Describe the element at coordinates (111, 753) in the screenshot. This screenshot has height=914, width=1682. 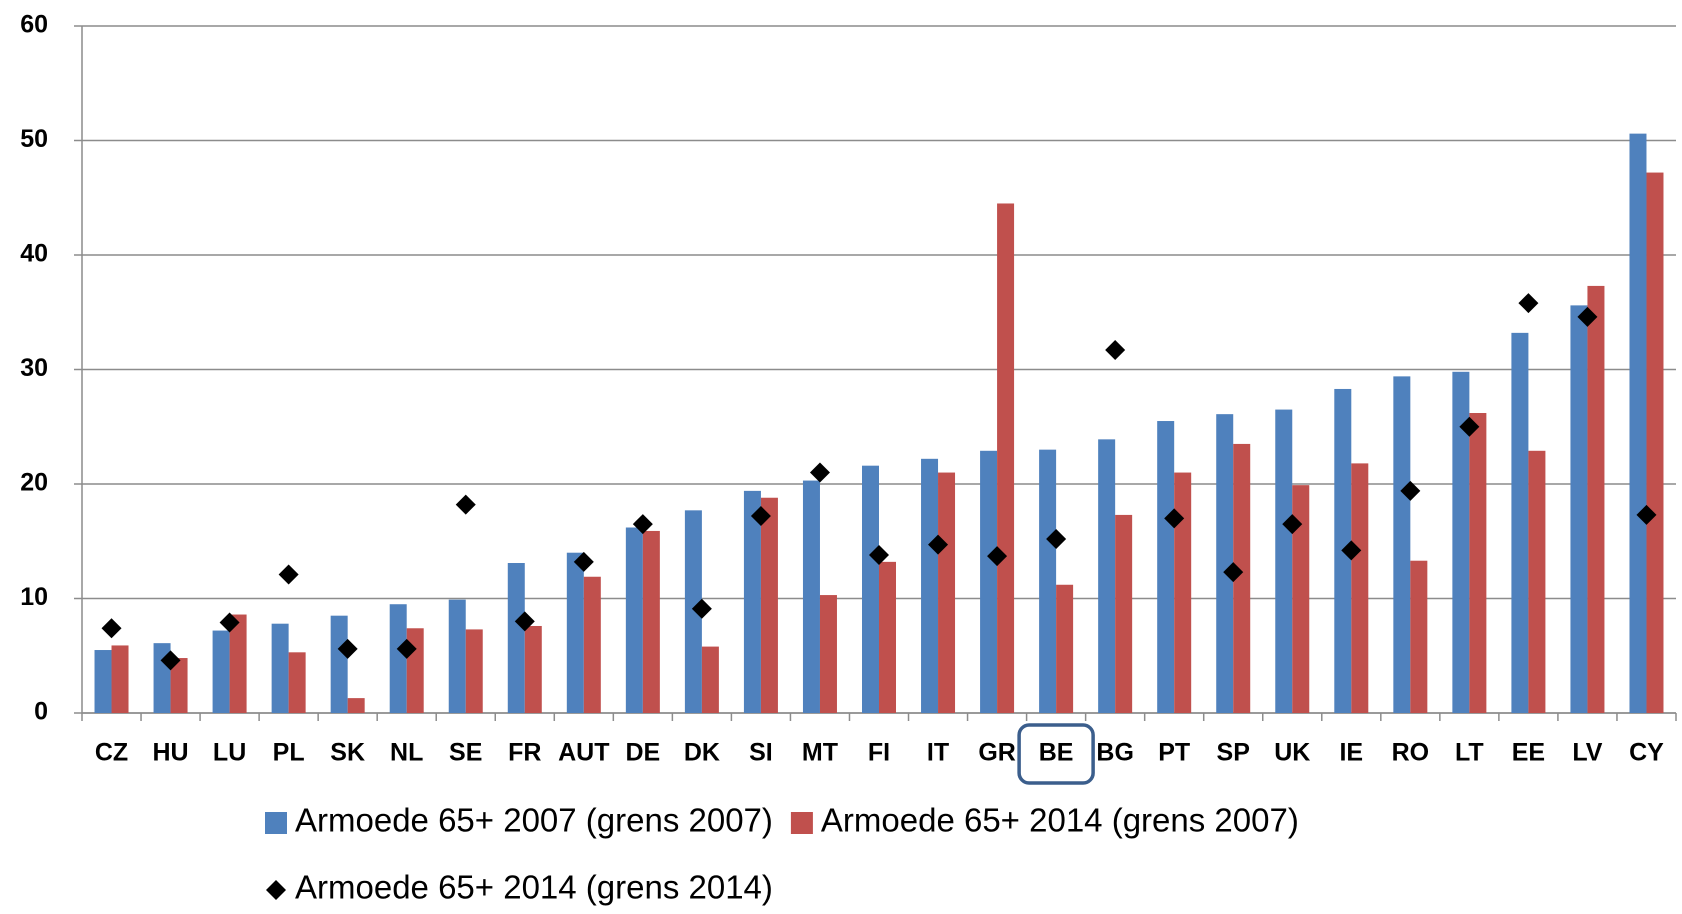
I see `x-tick-label: CZ` at that location.